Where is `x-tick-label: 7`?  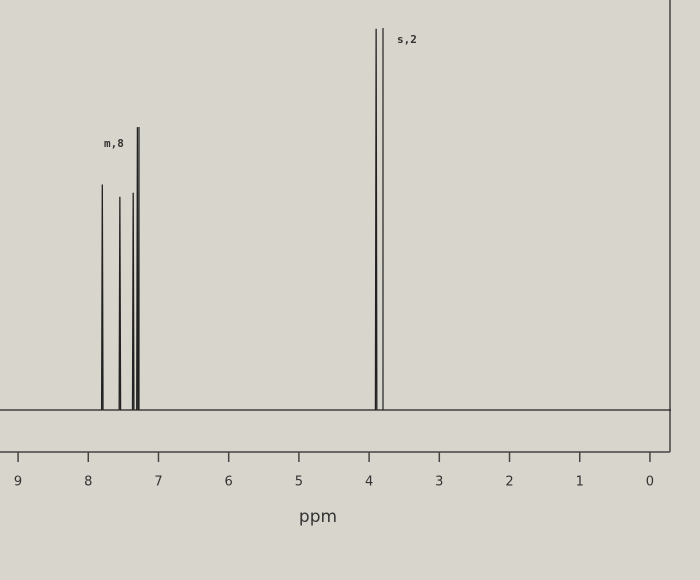 x-tick-label: 7 is located at coordinates (158, 482).